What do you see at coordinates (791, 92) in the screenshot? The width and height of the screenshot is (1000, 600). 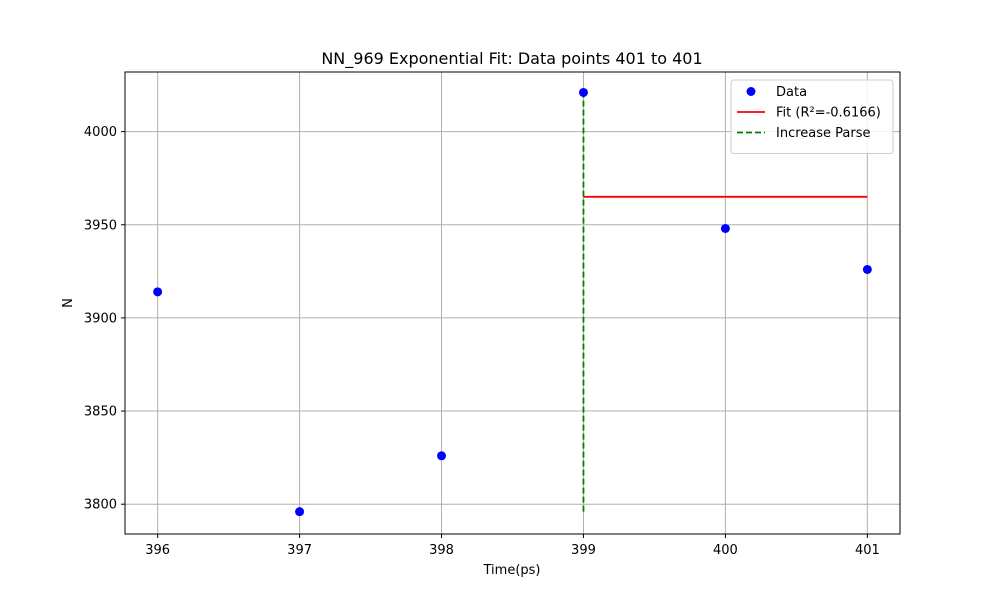 I see `legend-label: Data` at bounding box center [791, 92].